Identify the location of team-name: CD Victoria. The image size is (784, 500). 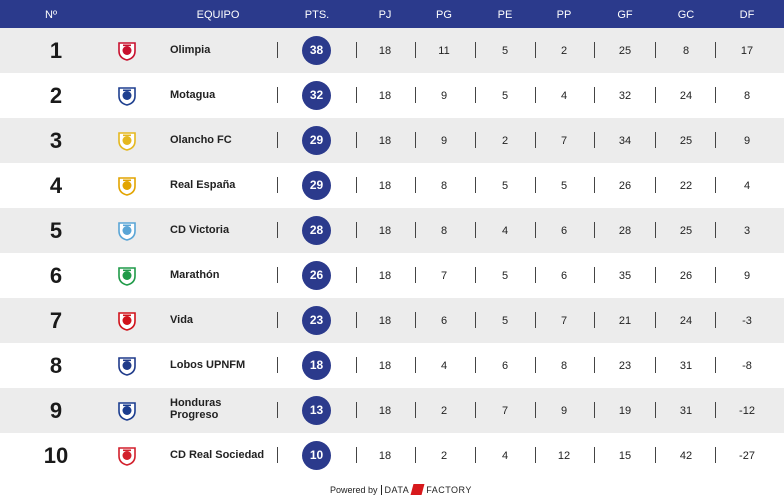
(200, 230).